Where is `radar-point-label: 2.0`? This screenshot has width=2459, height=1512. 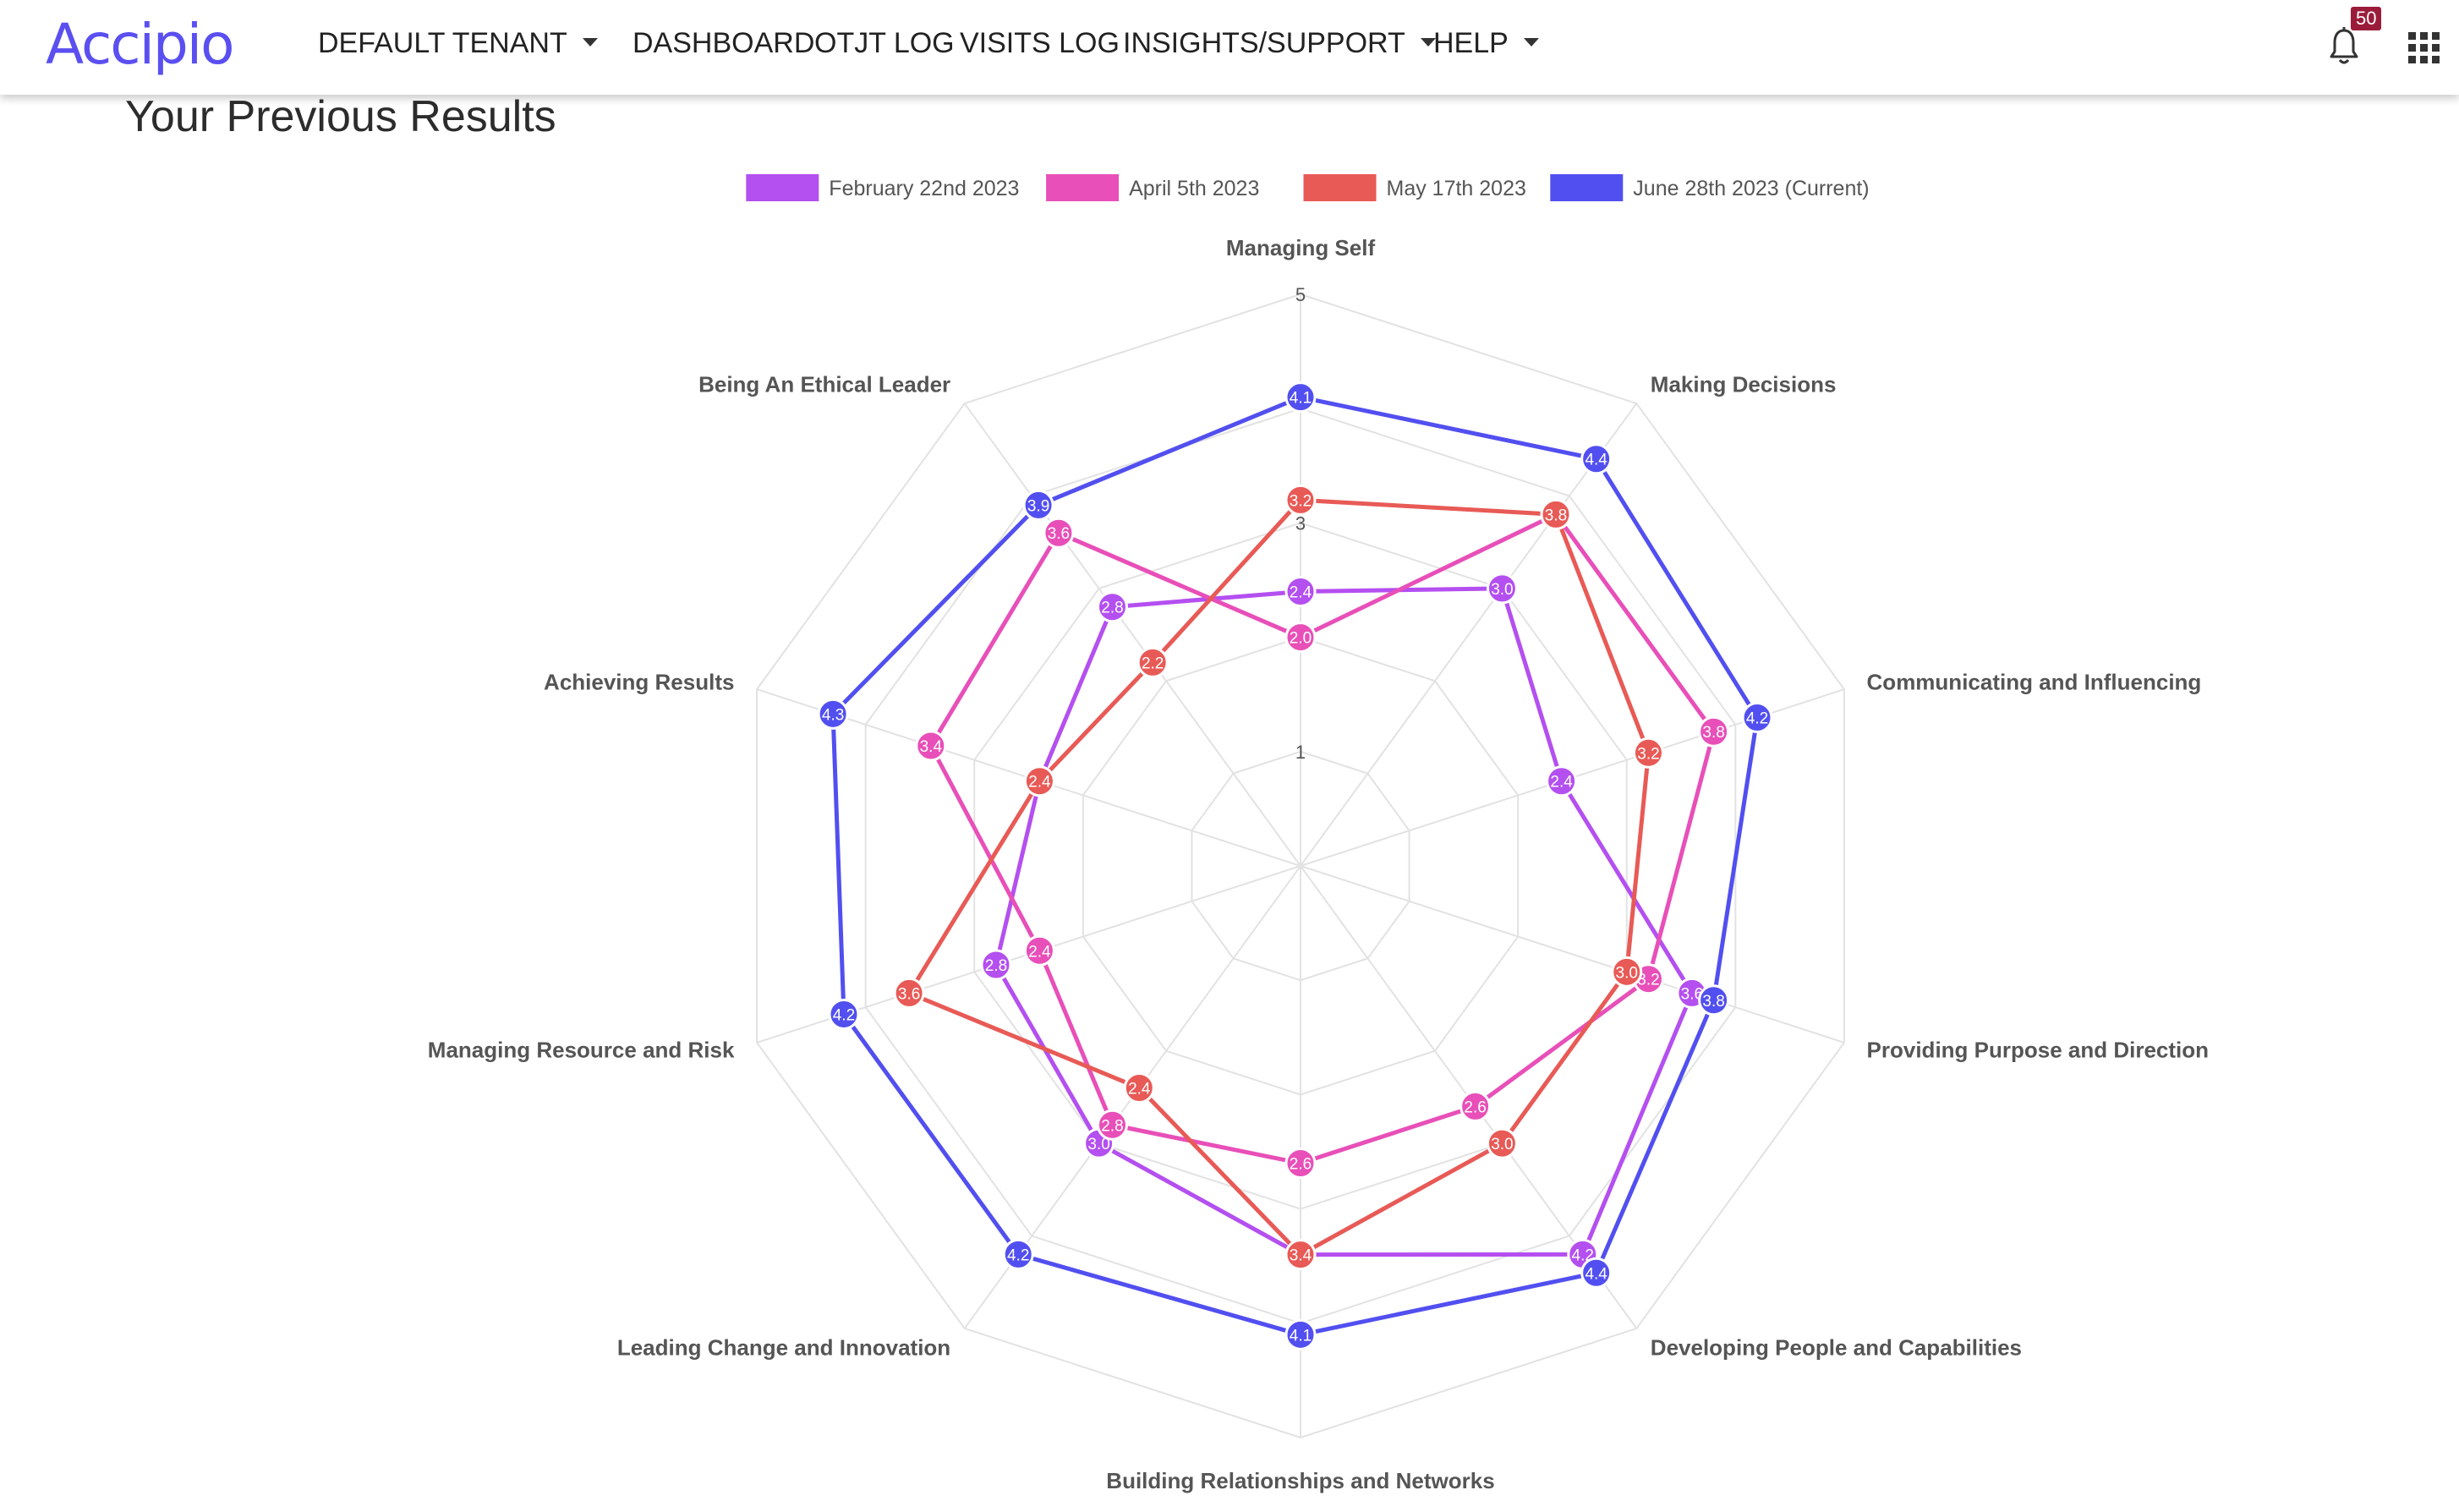
radar-point-label: 2.0 is located at coordinates (1301, 639).